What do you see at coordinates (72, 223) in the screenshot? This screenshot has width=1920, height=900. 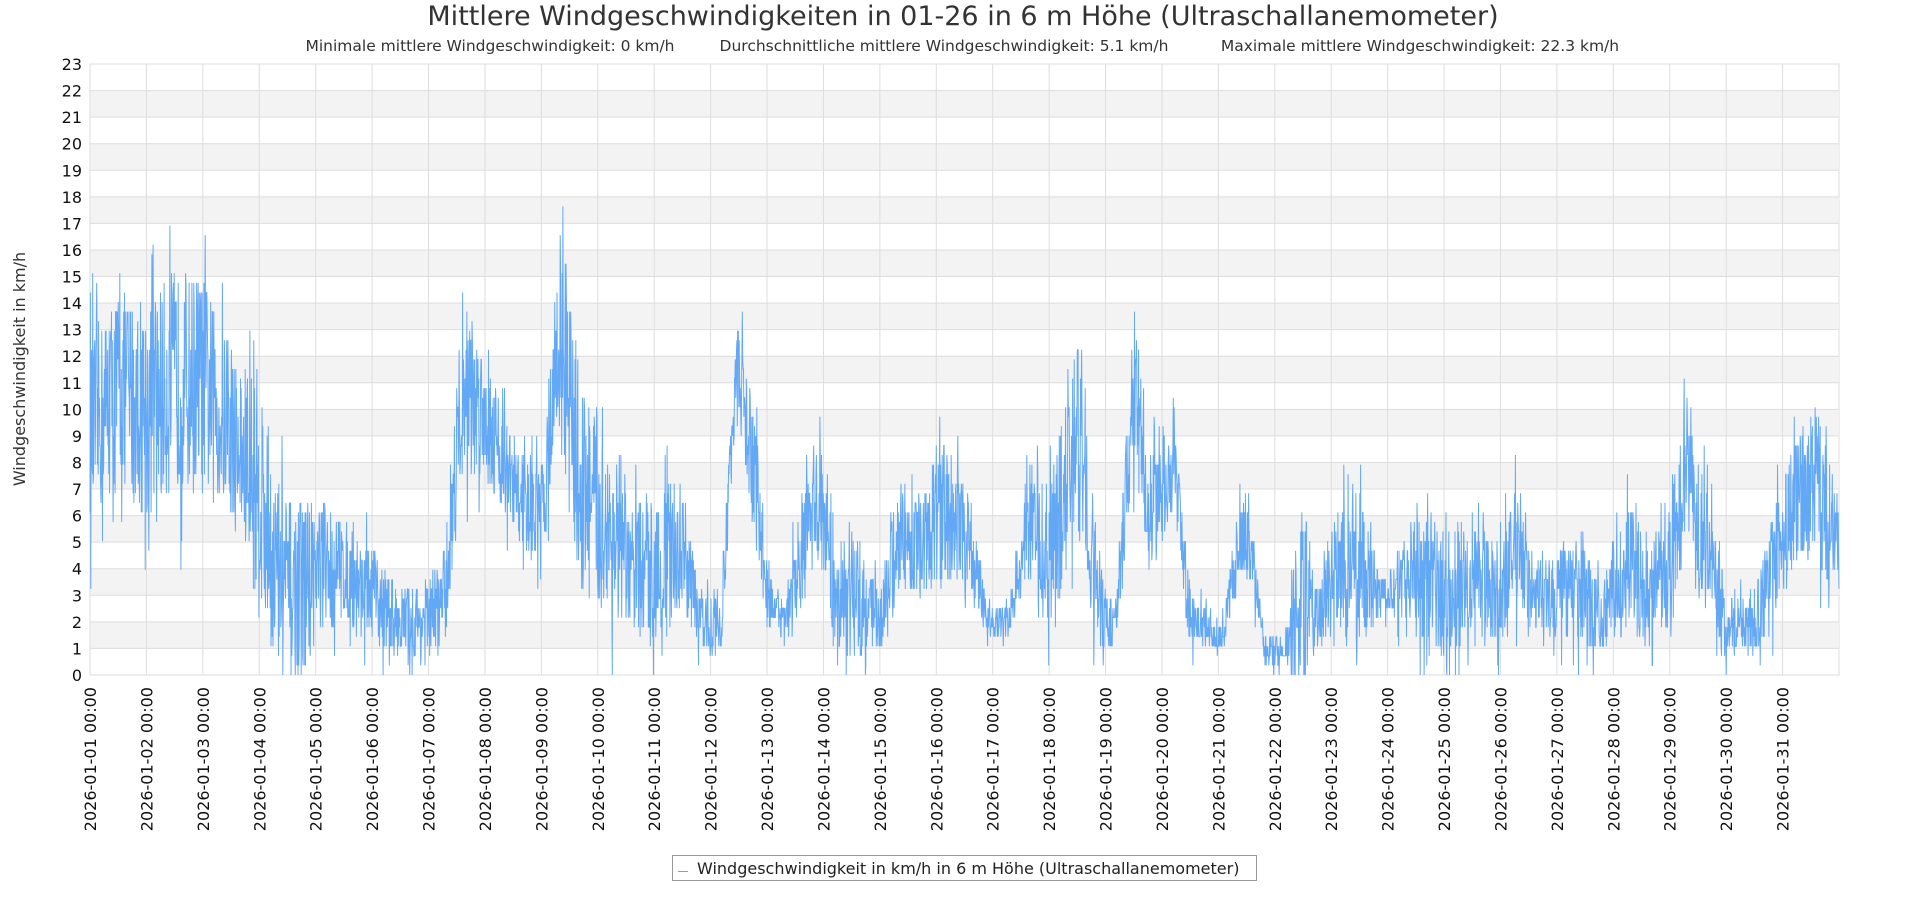 I see `y-tick-label: 17` at bounding box center [72, 223].